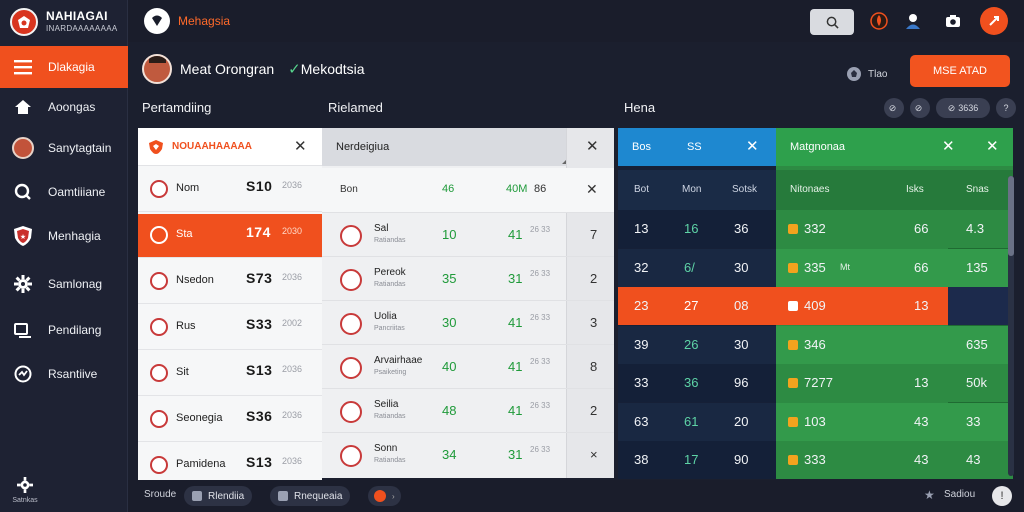 Image resolution: width=1024 pixels, height=512 pixels. What do you see at coordinates (82, 28) in the screenshot?
I see `app-subtitle: INARDAAAAAAAA` at bounding box center [82, 28].